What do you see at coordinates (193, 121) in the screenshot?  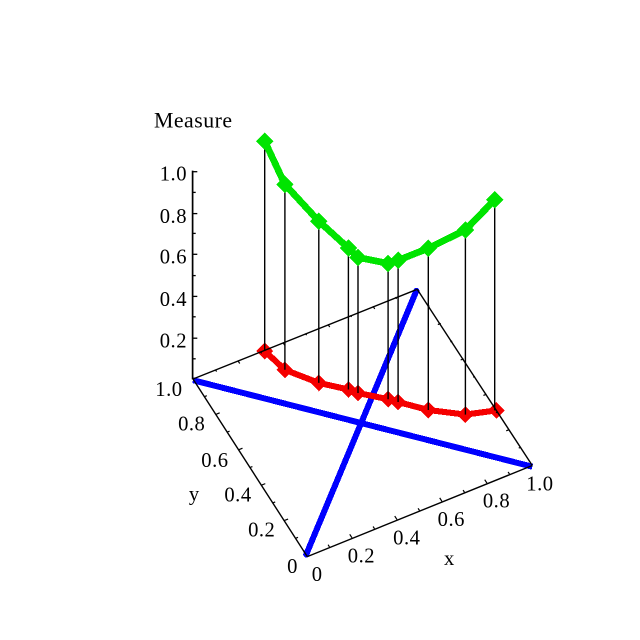 I see `svg-text: Measure` at bounding box center [193, 121].